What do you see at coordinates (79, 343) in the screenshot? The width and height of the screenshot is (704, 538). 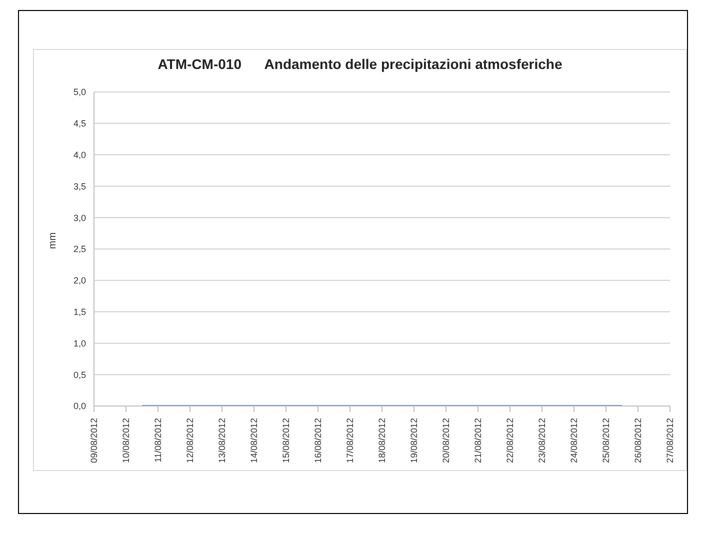 I see `y-tick-label: 1,0` at bounding box center [79, 343].